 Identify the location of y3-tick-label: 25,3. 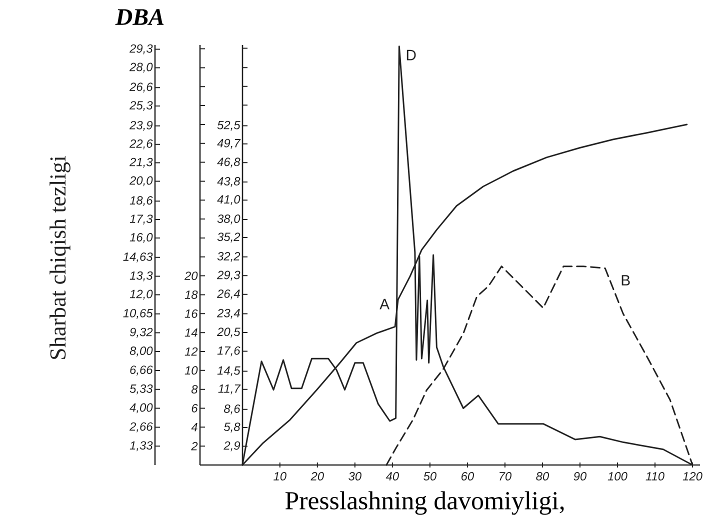
(141, 106).